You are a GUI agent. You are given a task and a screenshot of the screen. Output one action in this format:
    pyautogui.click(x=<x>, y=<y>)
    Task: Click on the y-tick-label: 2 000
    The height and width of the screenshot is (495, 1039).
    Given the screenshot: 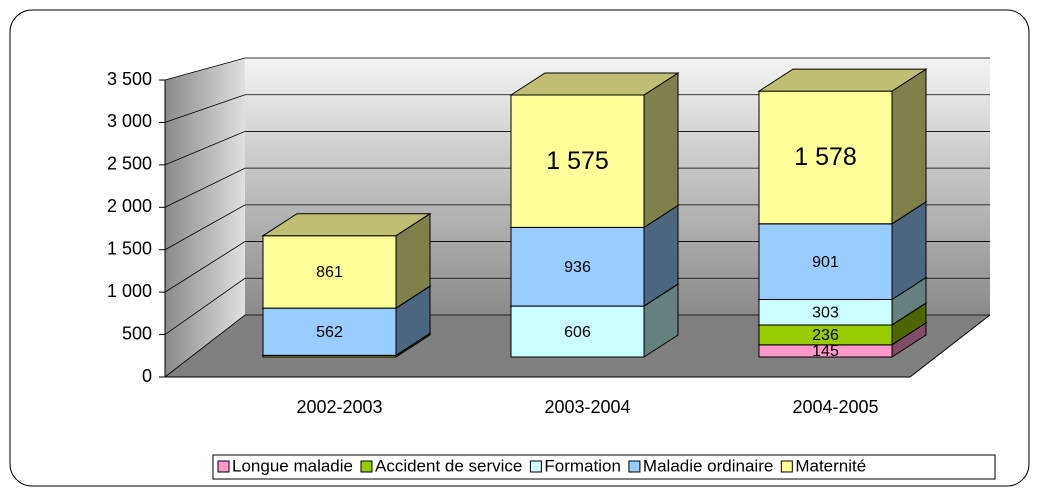 What is the action you would take?
    pyautogui.click(x=129, y=206)
    